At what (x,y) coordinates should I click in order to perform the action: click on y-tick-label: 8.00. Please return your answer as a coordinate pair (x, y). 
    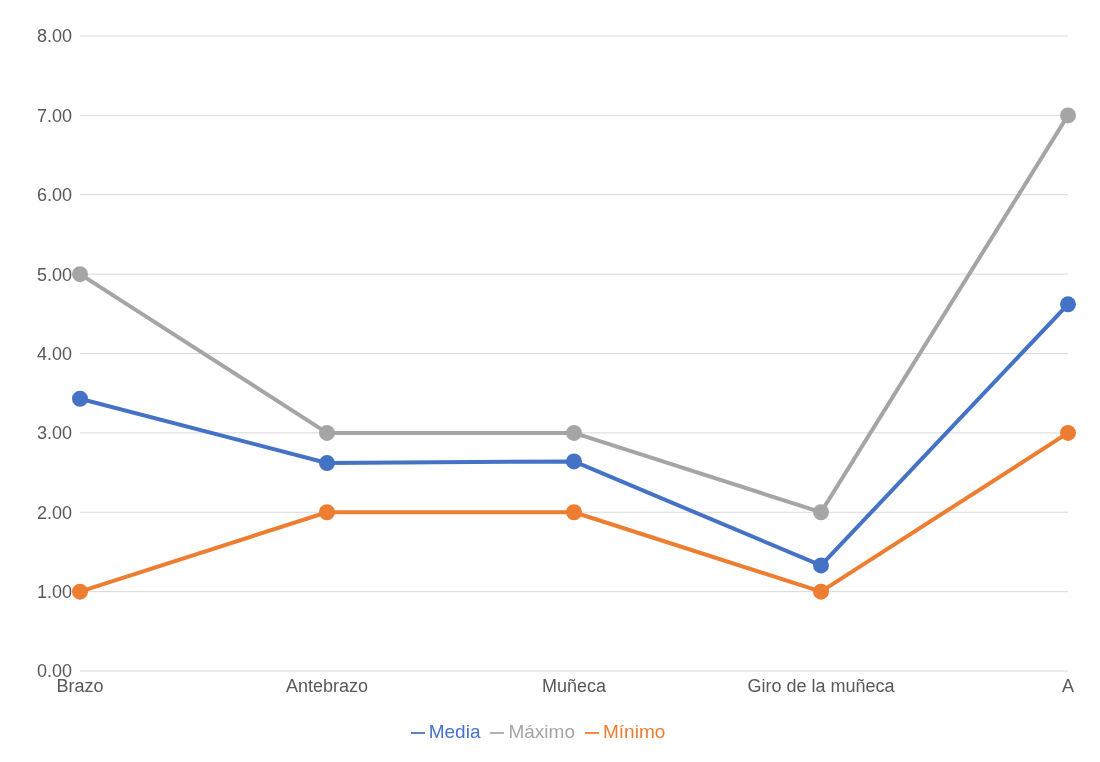
    Looking at the image, I should click on (54, 36).